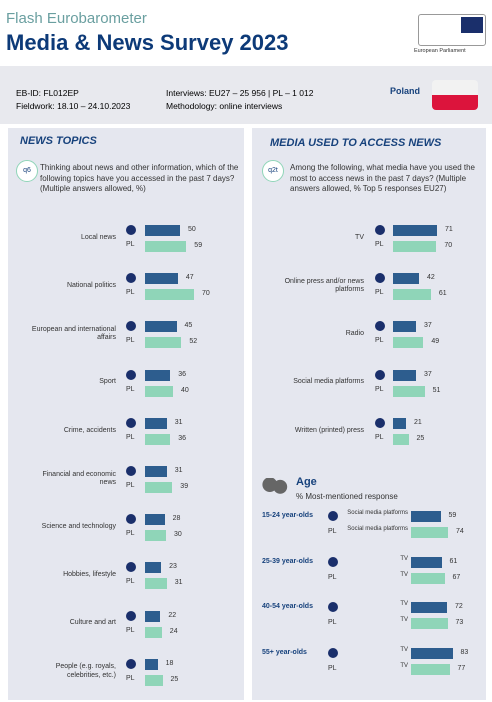  Describe the element at coordinates (73, 106) in the screenshot. I see `info-fieldwork: Fieldwork: 18.10 – 24.10.2023` at that location.